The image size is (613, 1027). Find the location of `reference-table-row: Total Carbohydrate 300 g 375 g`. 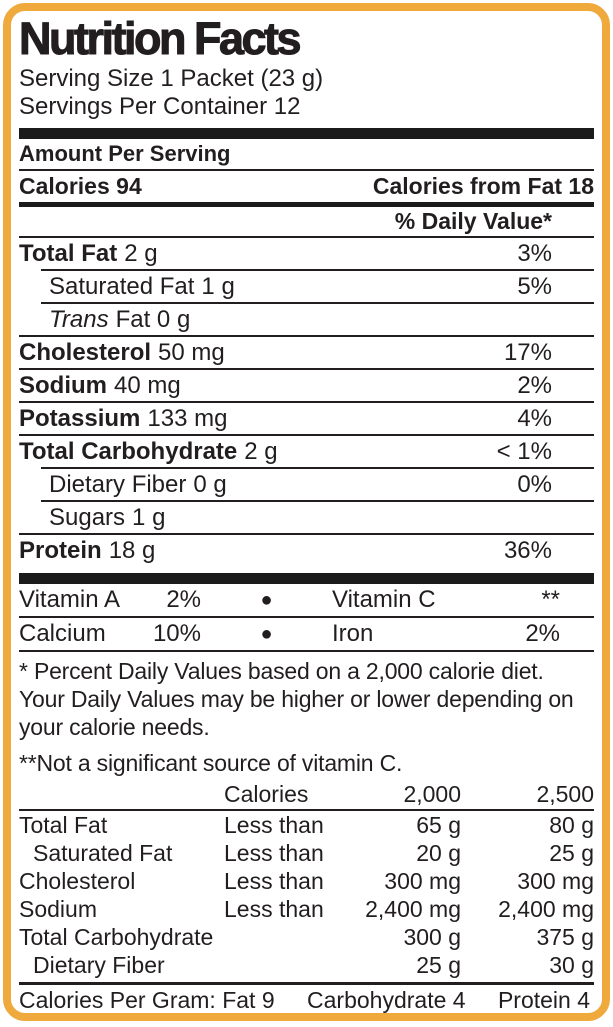

reference-table-row: Total Carbohydrate 300 g 375 g is located at coordinates (306, 937).